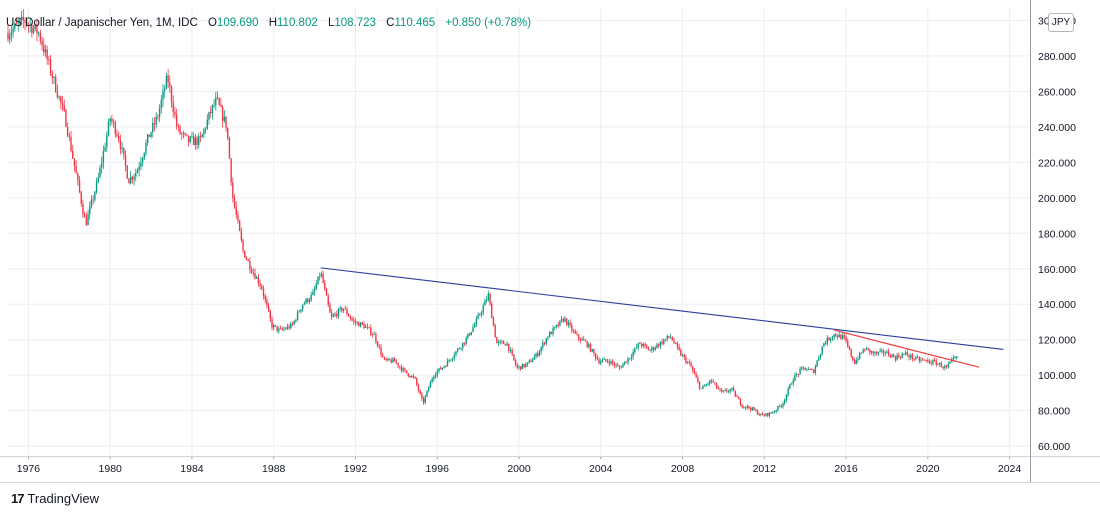 This screenshot has height=517, width=1100. What do you see at coordinates (102, 23) in the screenshot?
I see `symbol-title: US Dollar / Japanischer Yen, 1M, IDC` at bounding box center [102, 23].